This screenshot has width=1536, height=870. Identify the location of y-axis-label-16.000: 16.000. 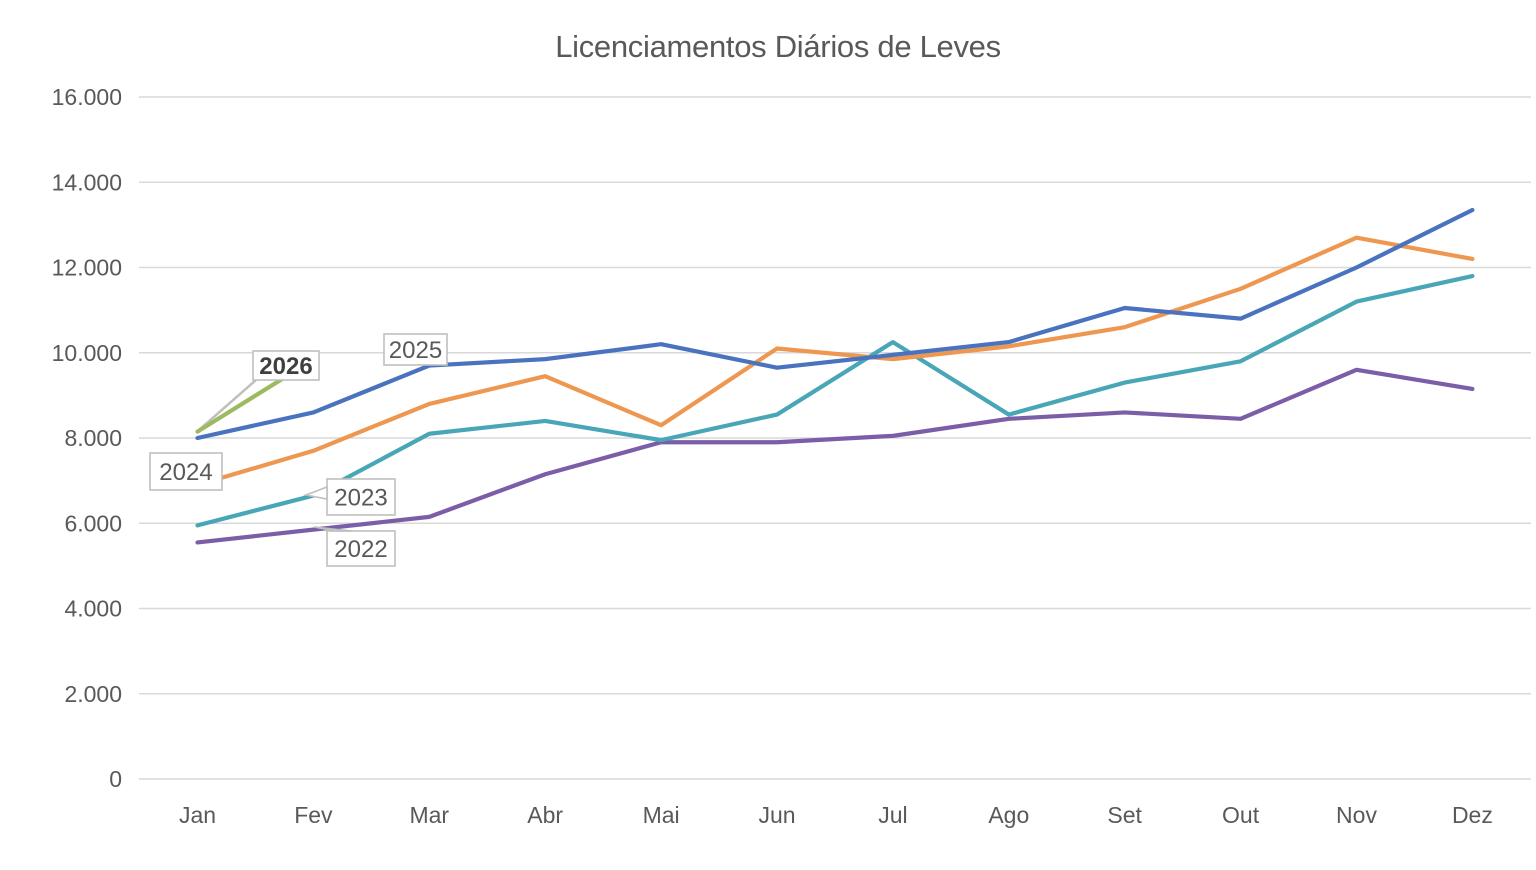
(87, 97).